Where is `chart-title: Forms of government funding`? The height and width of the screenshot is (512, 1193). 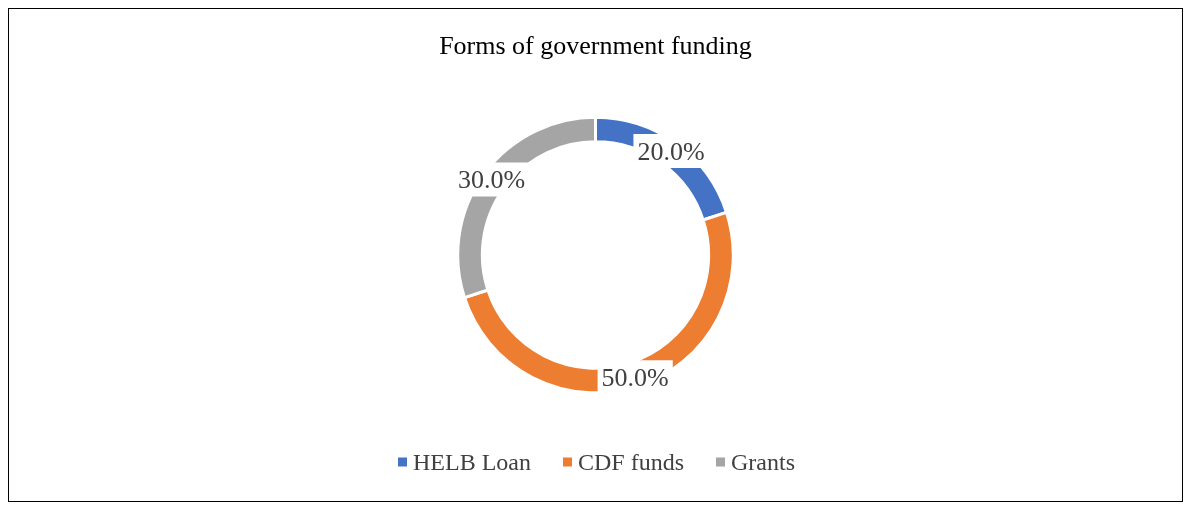
chart-title: Forms of government funding is located at coordinates (595, 45).